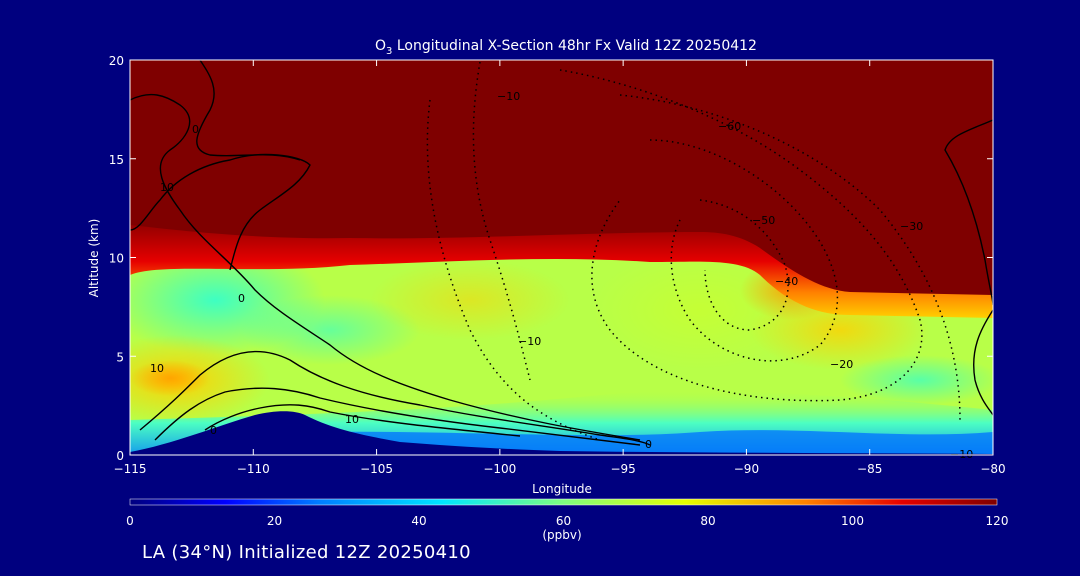  What do you see at coordinates (116, 160) in the screenshot?
I see `y-tick-label: 15` at bounding box center [116, 160].